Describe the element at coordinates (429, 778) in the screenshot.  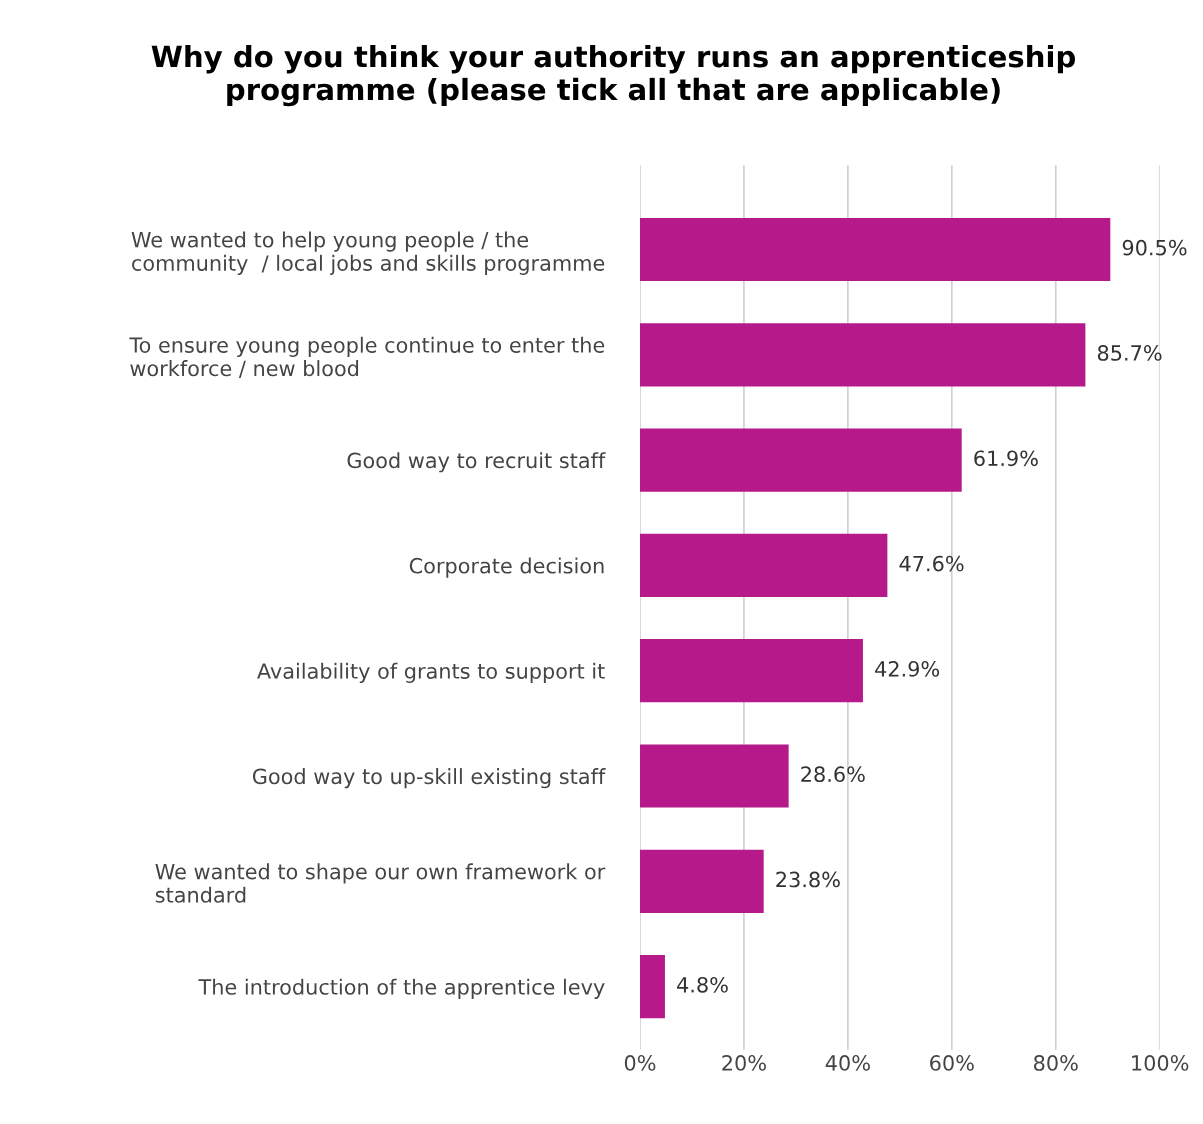
I see `y-tick-label: Good way to up-skill existing staff` at that location.